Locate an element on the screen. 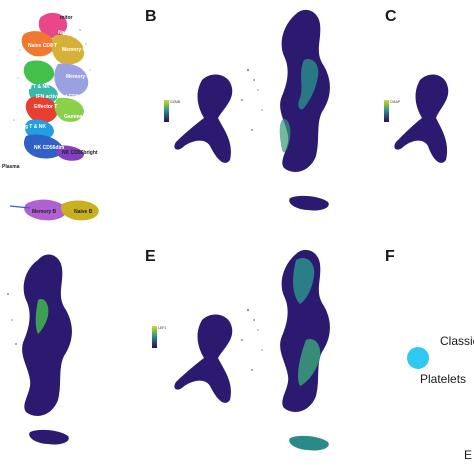 The width and height of the screenshot is (474, 474). edge-letter: E is located at coordinates (468, 455).